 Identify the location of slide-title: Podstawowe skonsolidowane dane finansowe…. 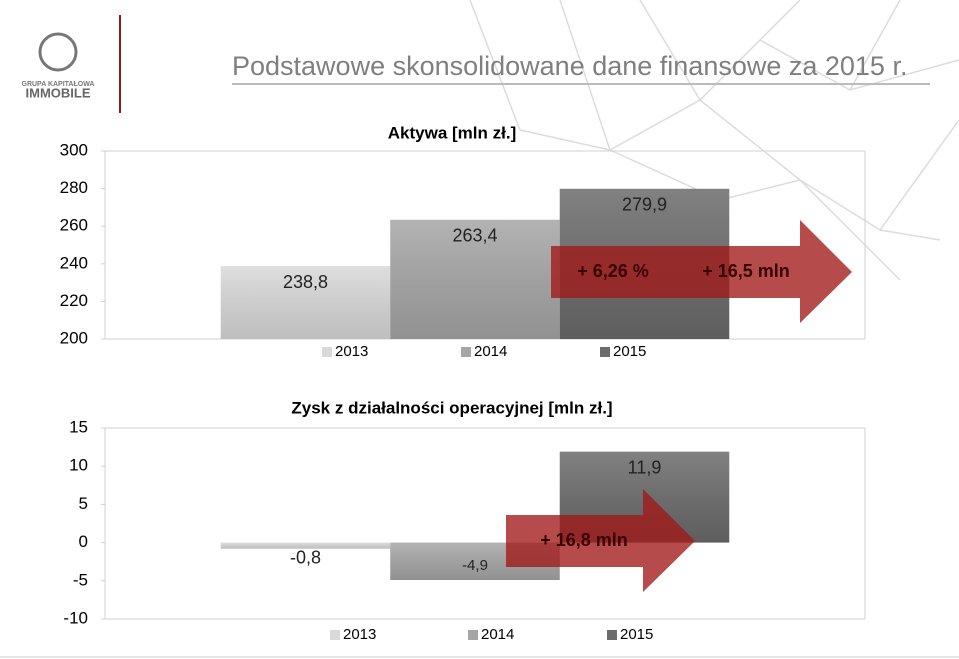
(569, 66).